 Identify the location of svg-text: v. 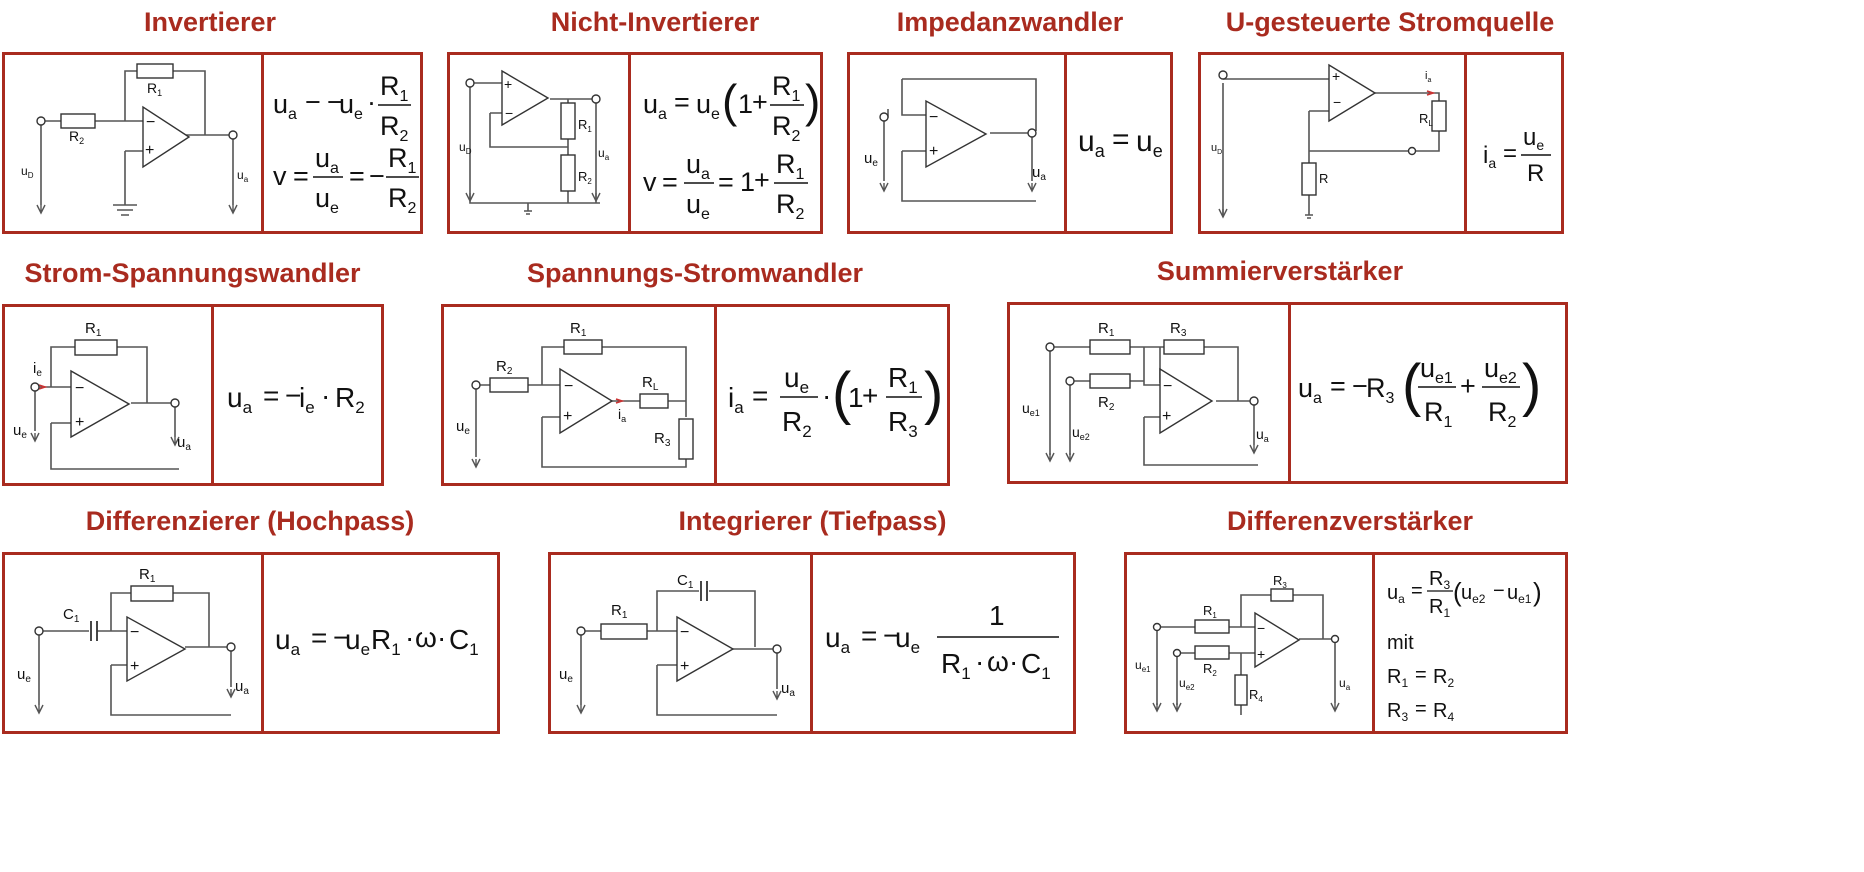
(280, 176).